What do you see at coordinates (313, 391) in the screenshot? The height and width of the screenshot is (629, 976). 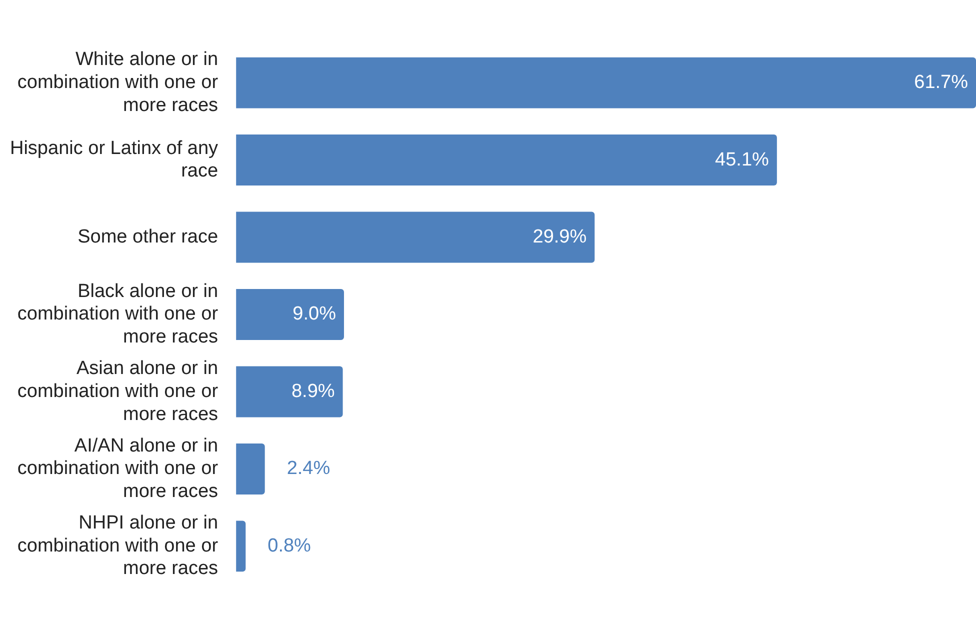 I see `data-label: 8.9%` at bounding box center [313, 391].